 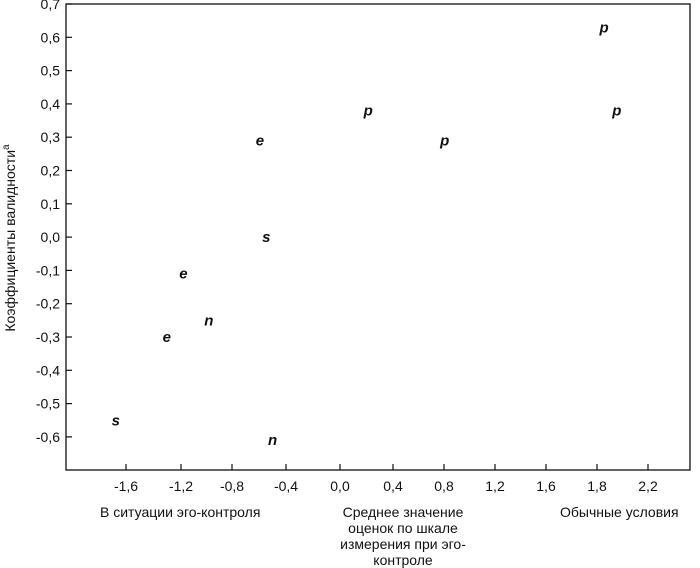 What do you see at coordinates (51, 6) in the screenshot?
I see `y-tick-label: 0,7` at bounding box center [51, 6].